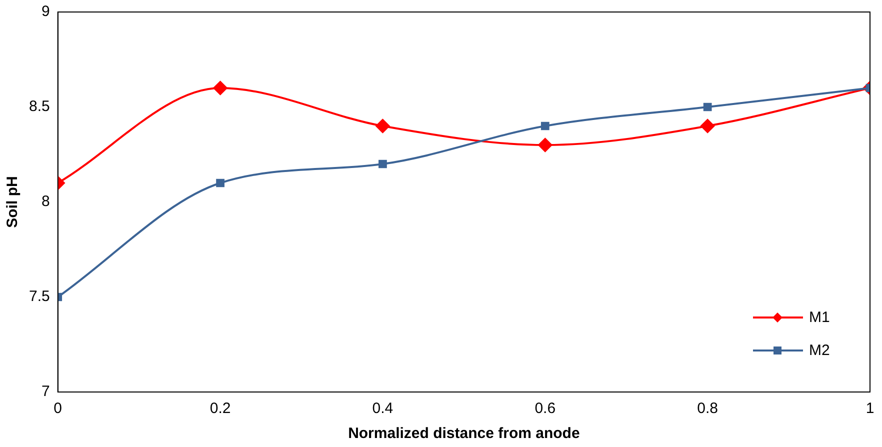  I want to click on x-tick-label: 0.4, so click(383, 409).